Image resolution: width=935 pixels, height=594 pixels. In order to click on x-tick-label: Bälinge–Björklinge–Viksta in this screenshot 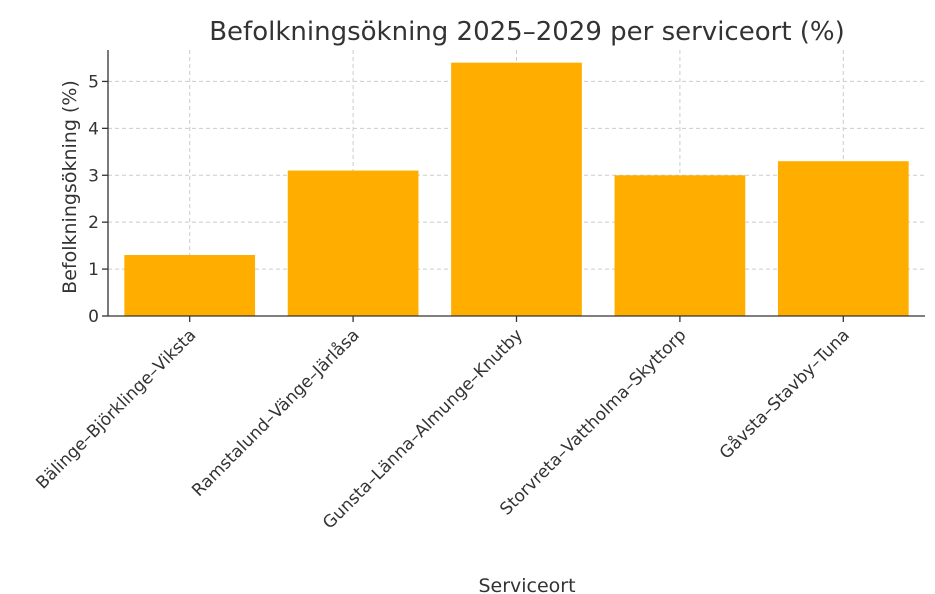, I will do `click(116, 409)`.